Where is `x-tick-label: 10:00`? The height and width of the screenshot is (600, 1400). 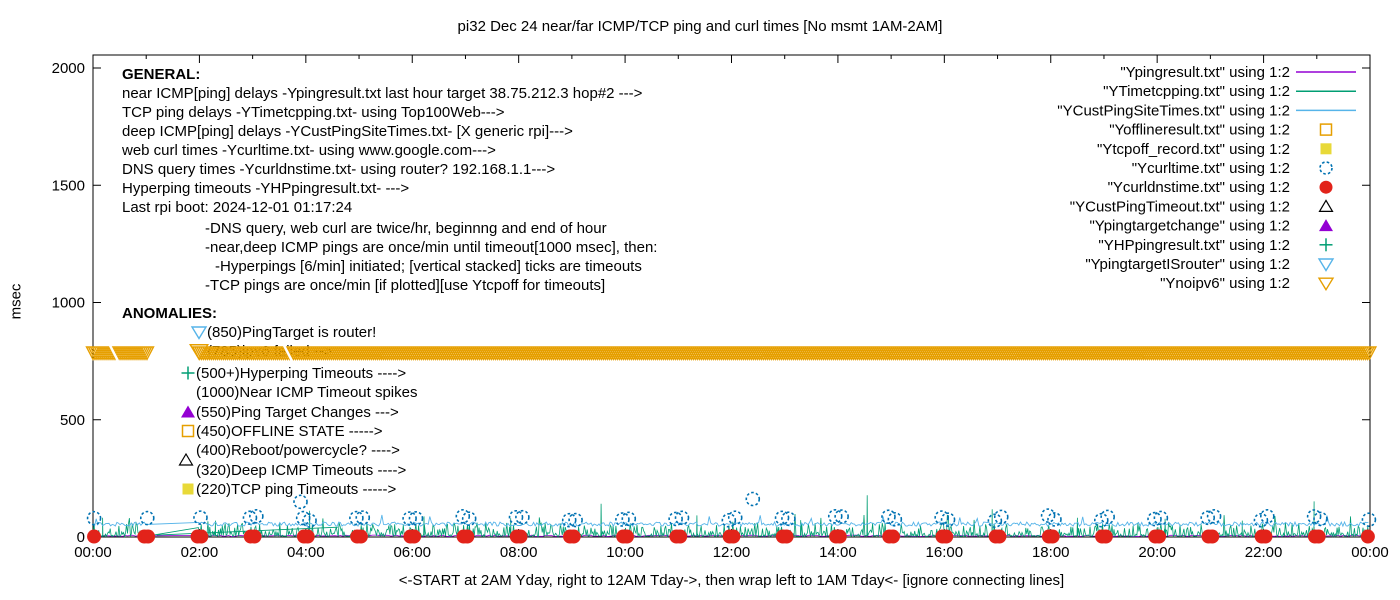
x-tick-label: 10:00 is located at coordinates (625, 552).